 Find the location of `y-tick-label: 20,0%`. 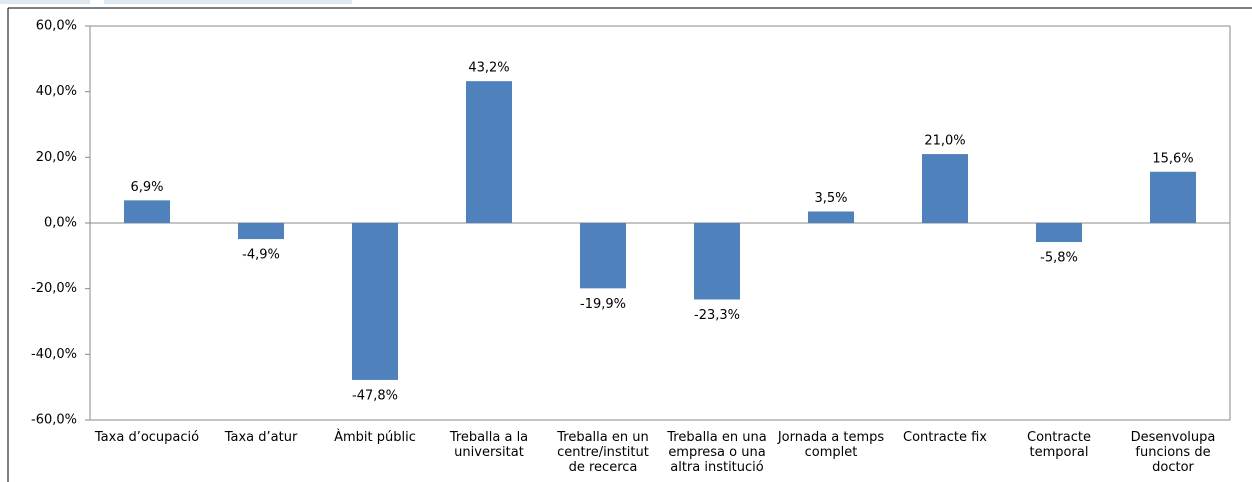

y-tick-label: 20,0% is located at coordinates (56, 157).